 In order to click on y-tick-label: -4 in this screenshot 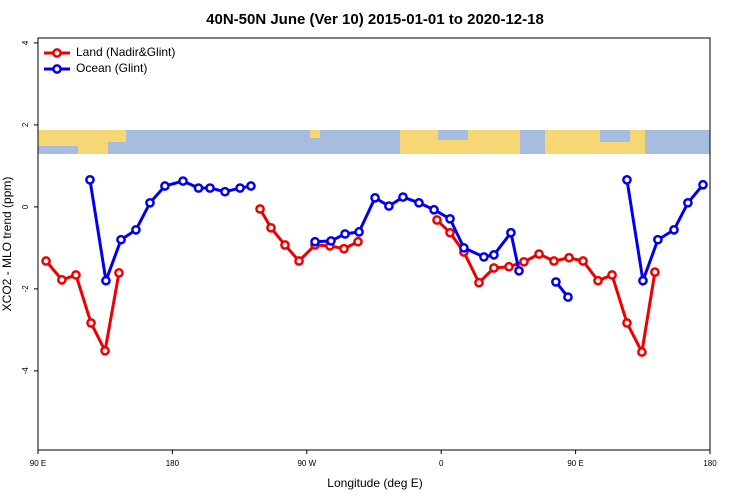, I will do `click(25, 371)`.